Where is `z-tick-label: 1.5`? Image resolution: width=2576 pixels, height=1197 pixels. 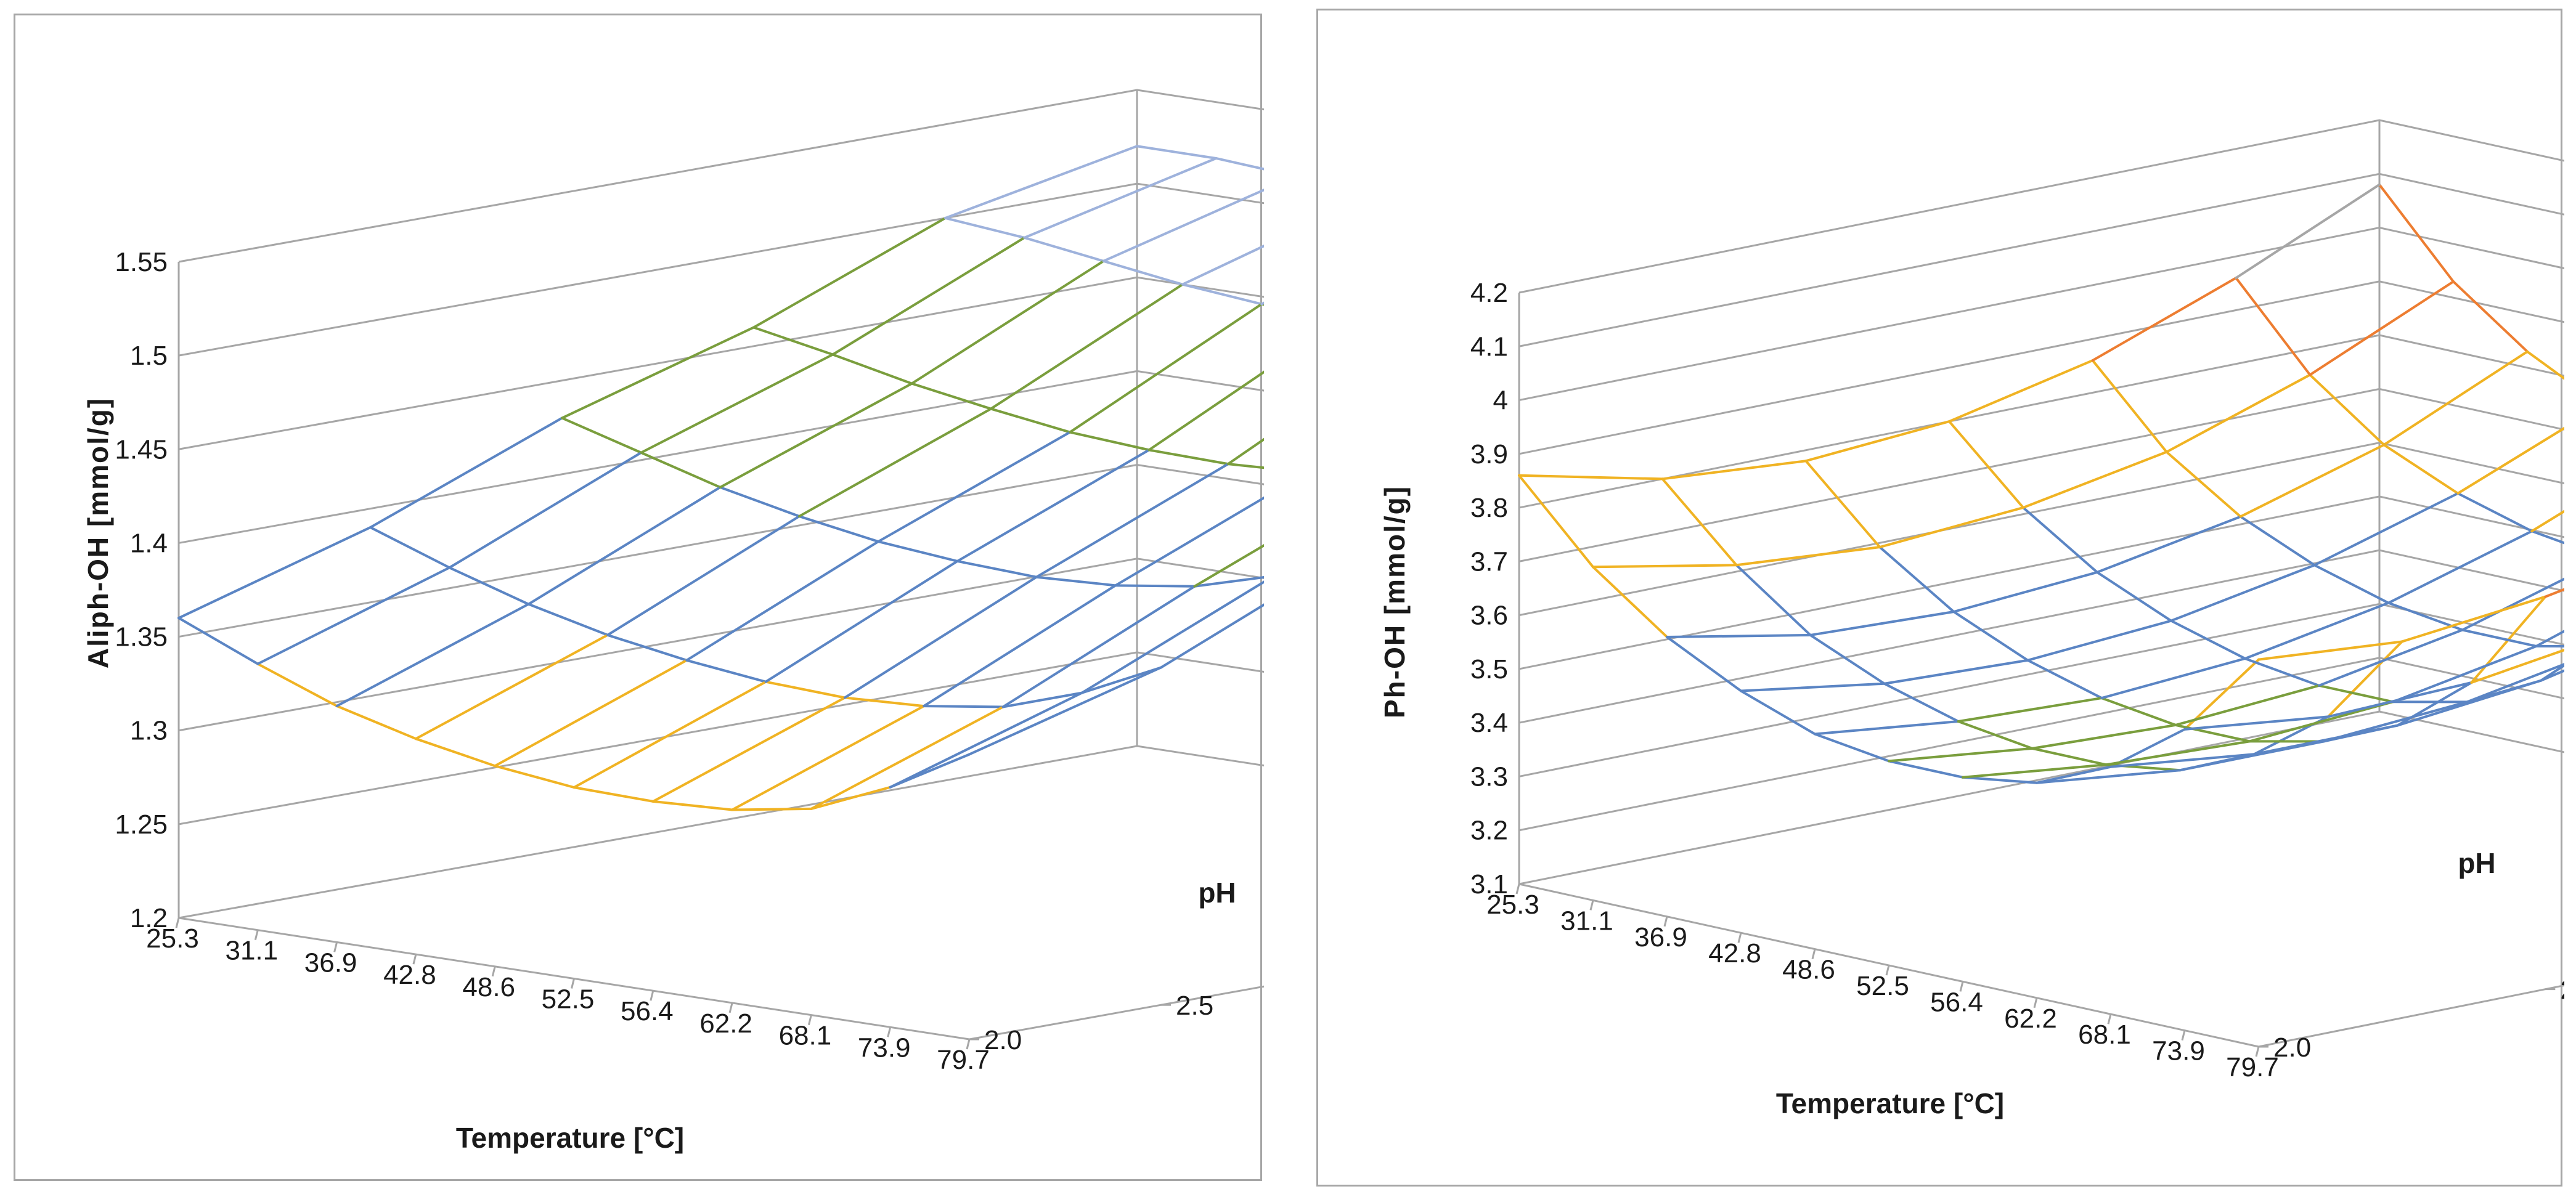 z-tick-label: 1.5 is located at coordinates (149, 356).